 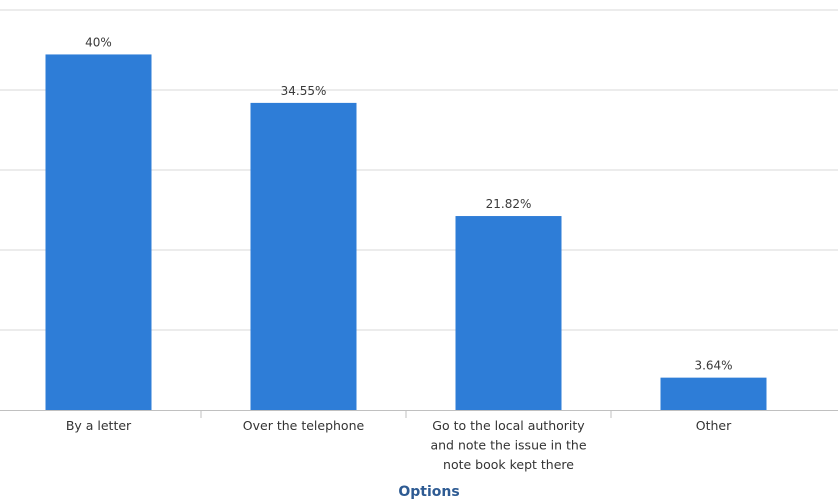 I want to click on category-label: Over the telephone, so click(x=304, y=425).